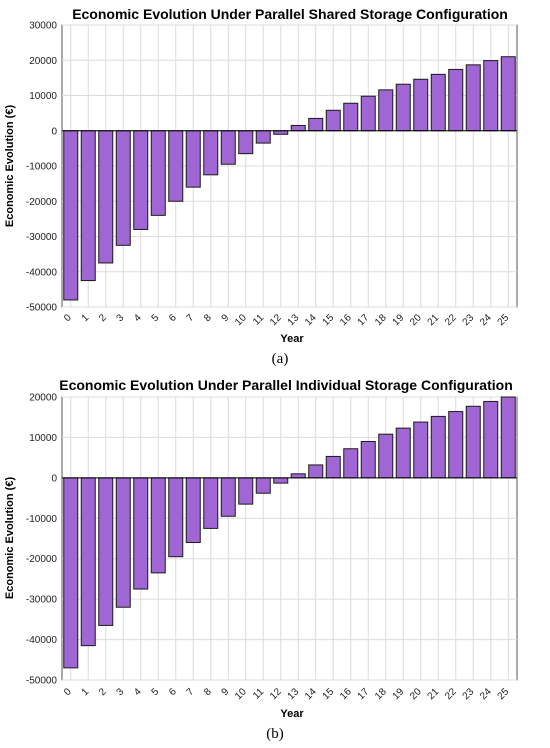  I want to click on x-tick-label: 23, so click(469, 694).